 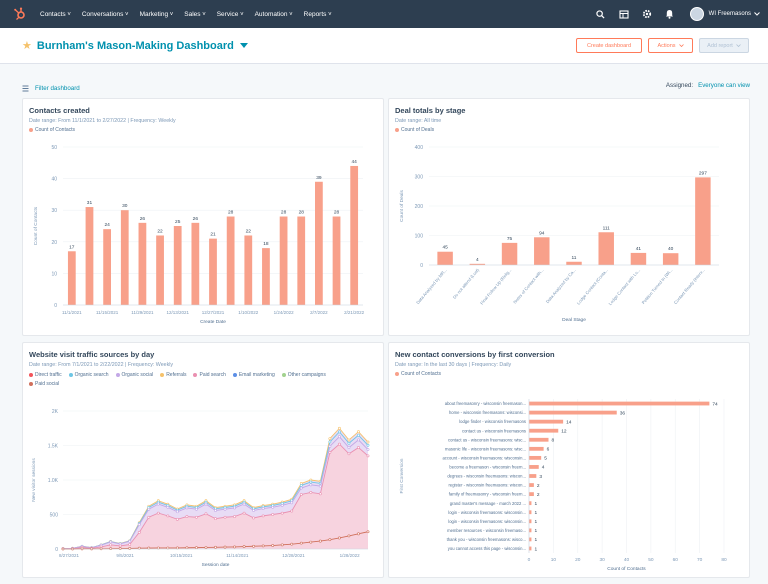 What do you see at coordinates (729, 14) in the screenshot?
I see `account-menu-label: WI Freemasons` at bounding box center [729, 14].